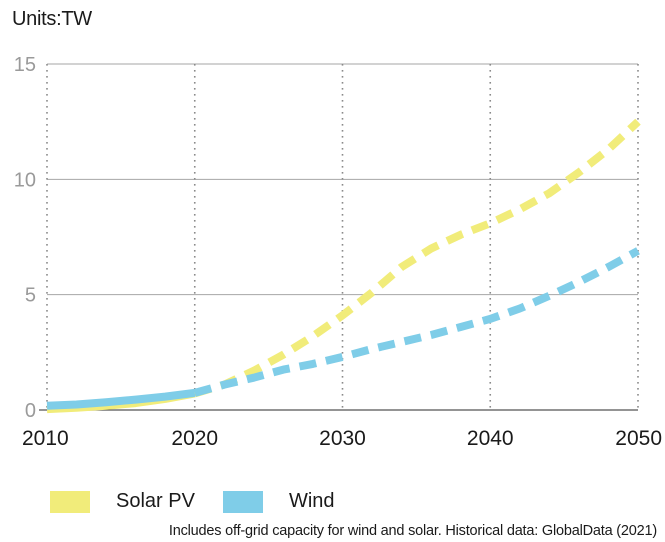  Describe the element at coordinates (278, 501) in the screenshot. I see `legend-item-wind: Wind` at that location.